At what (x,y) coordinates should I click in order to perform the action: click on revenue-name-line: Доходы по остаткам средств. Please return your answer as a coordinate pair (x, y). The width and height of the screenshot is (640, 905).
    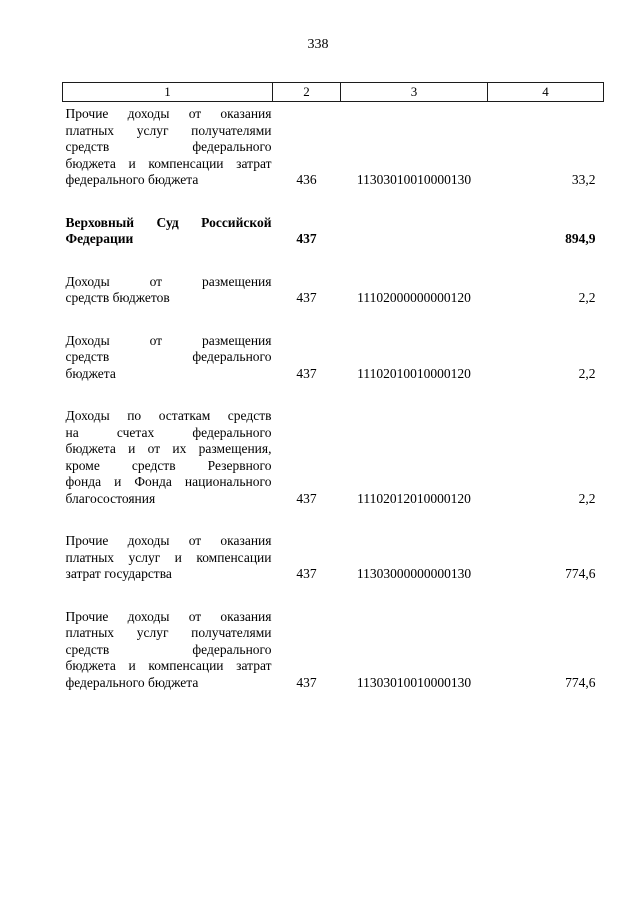
    Looking at the image, I should click on (168, 415).